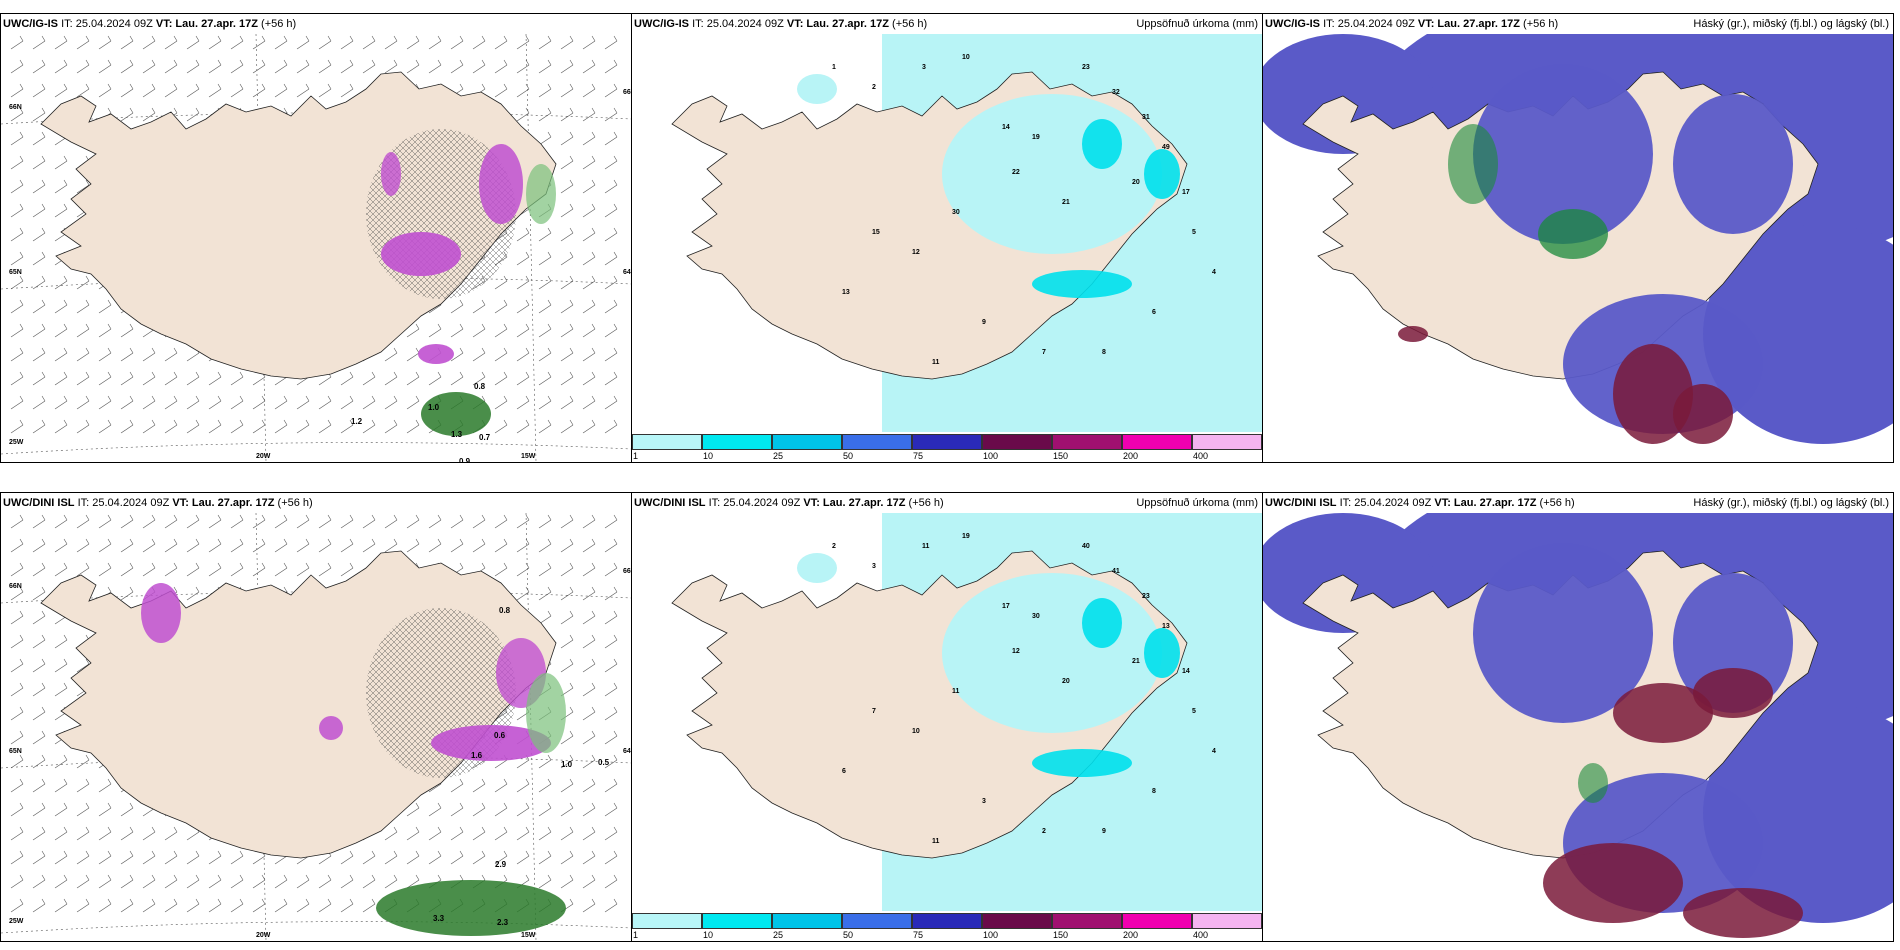 Image resolution: width=1900 pixels, height=950 pixels. Describe the element at coordinates (465, 459) in the screenshot. I see `snow-value: 0.9` at that location.